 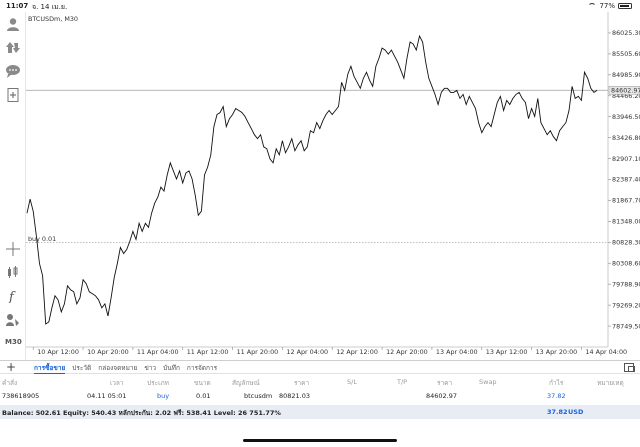 I want to click on status-time: 11:07, so click(x=17, y=6).